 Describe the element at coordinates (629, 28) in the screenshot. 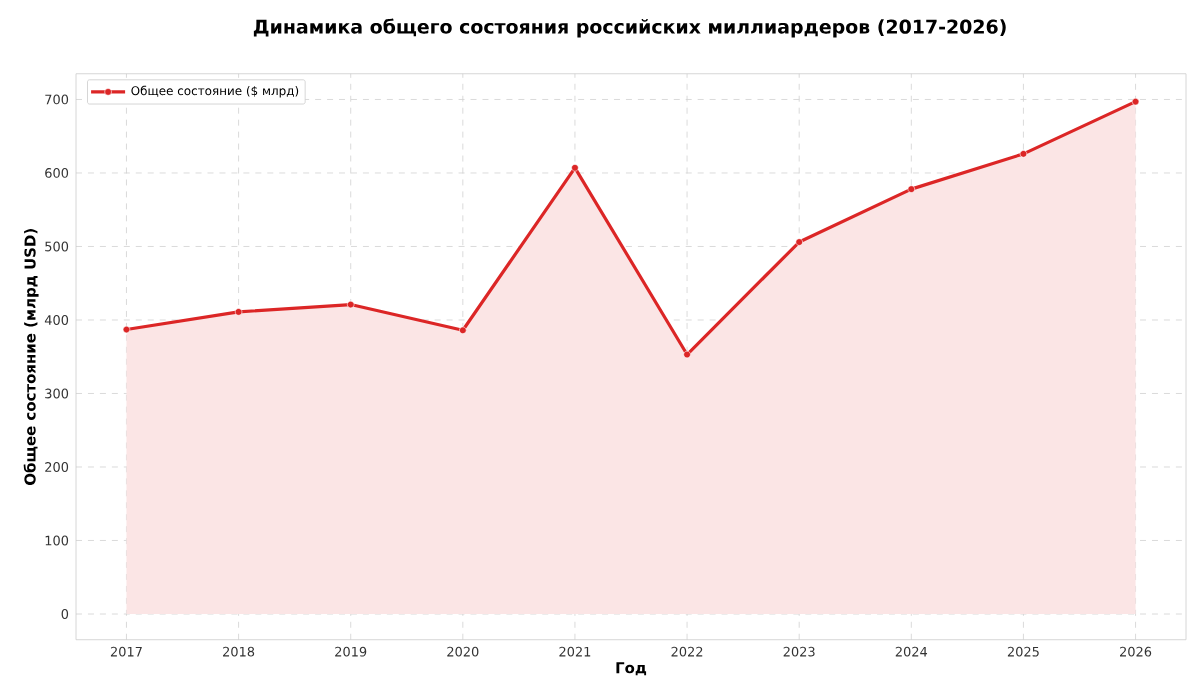

I see `chart-title: Динамика общего состояния российских миллиардеров (2017-2026)` at that location.